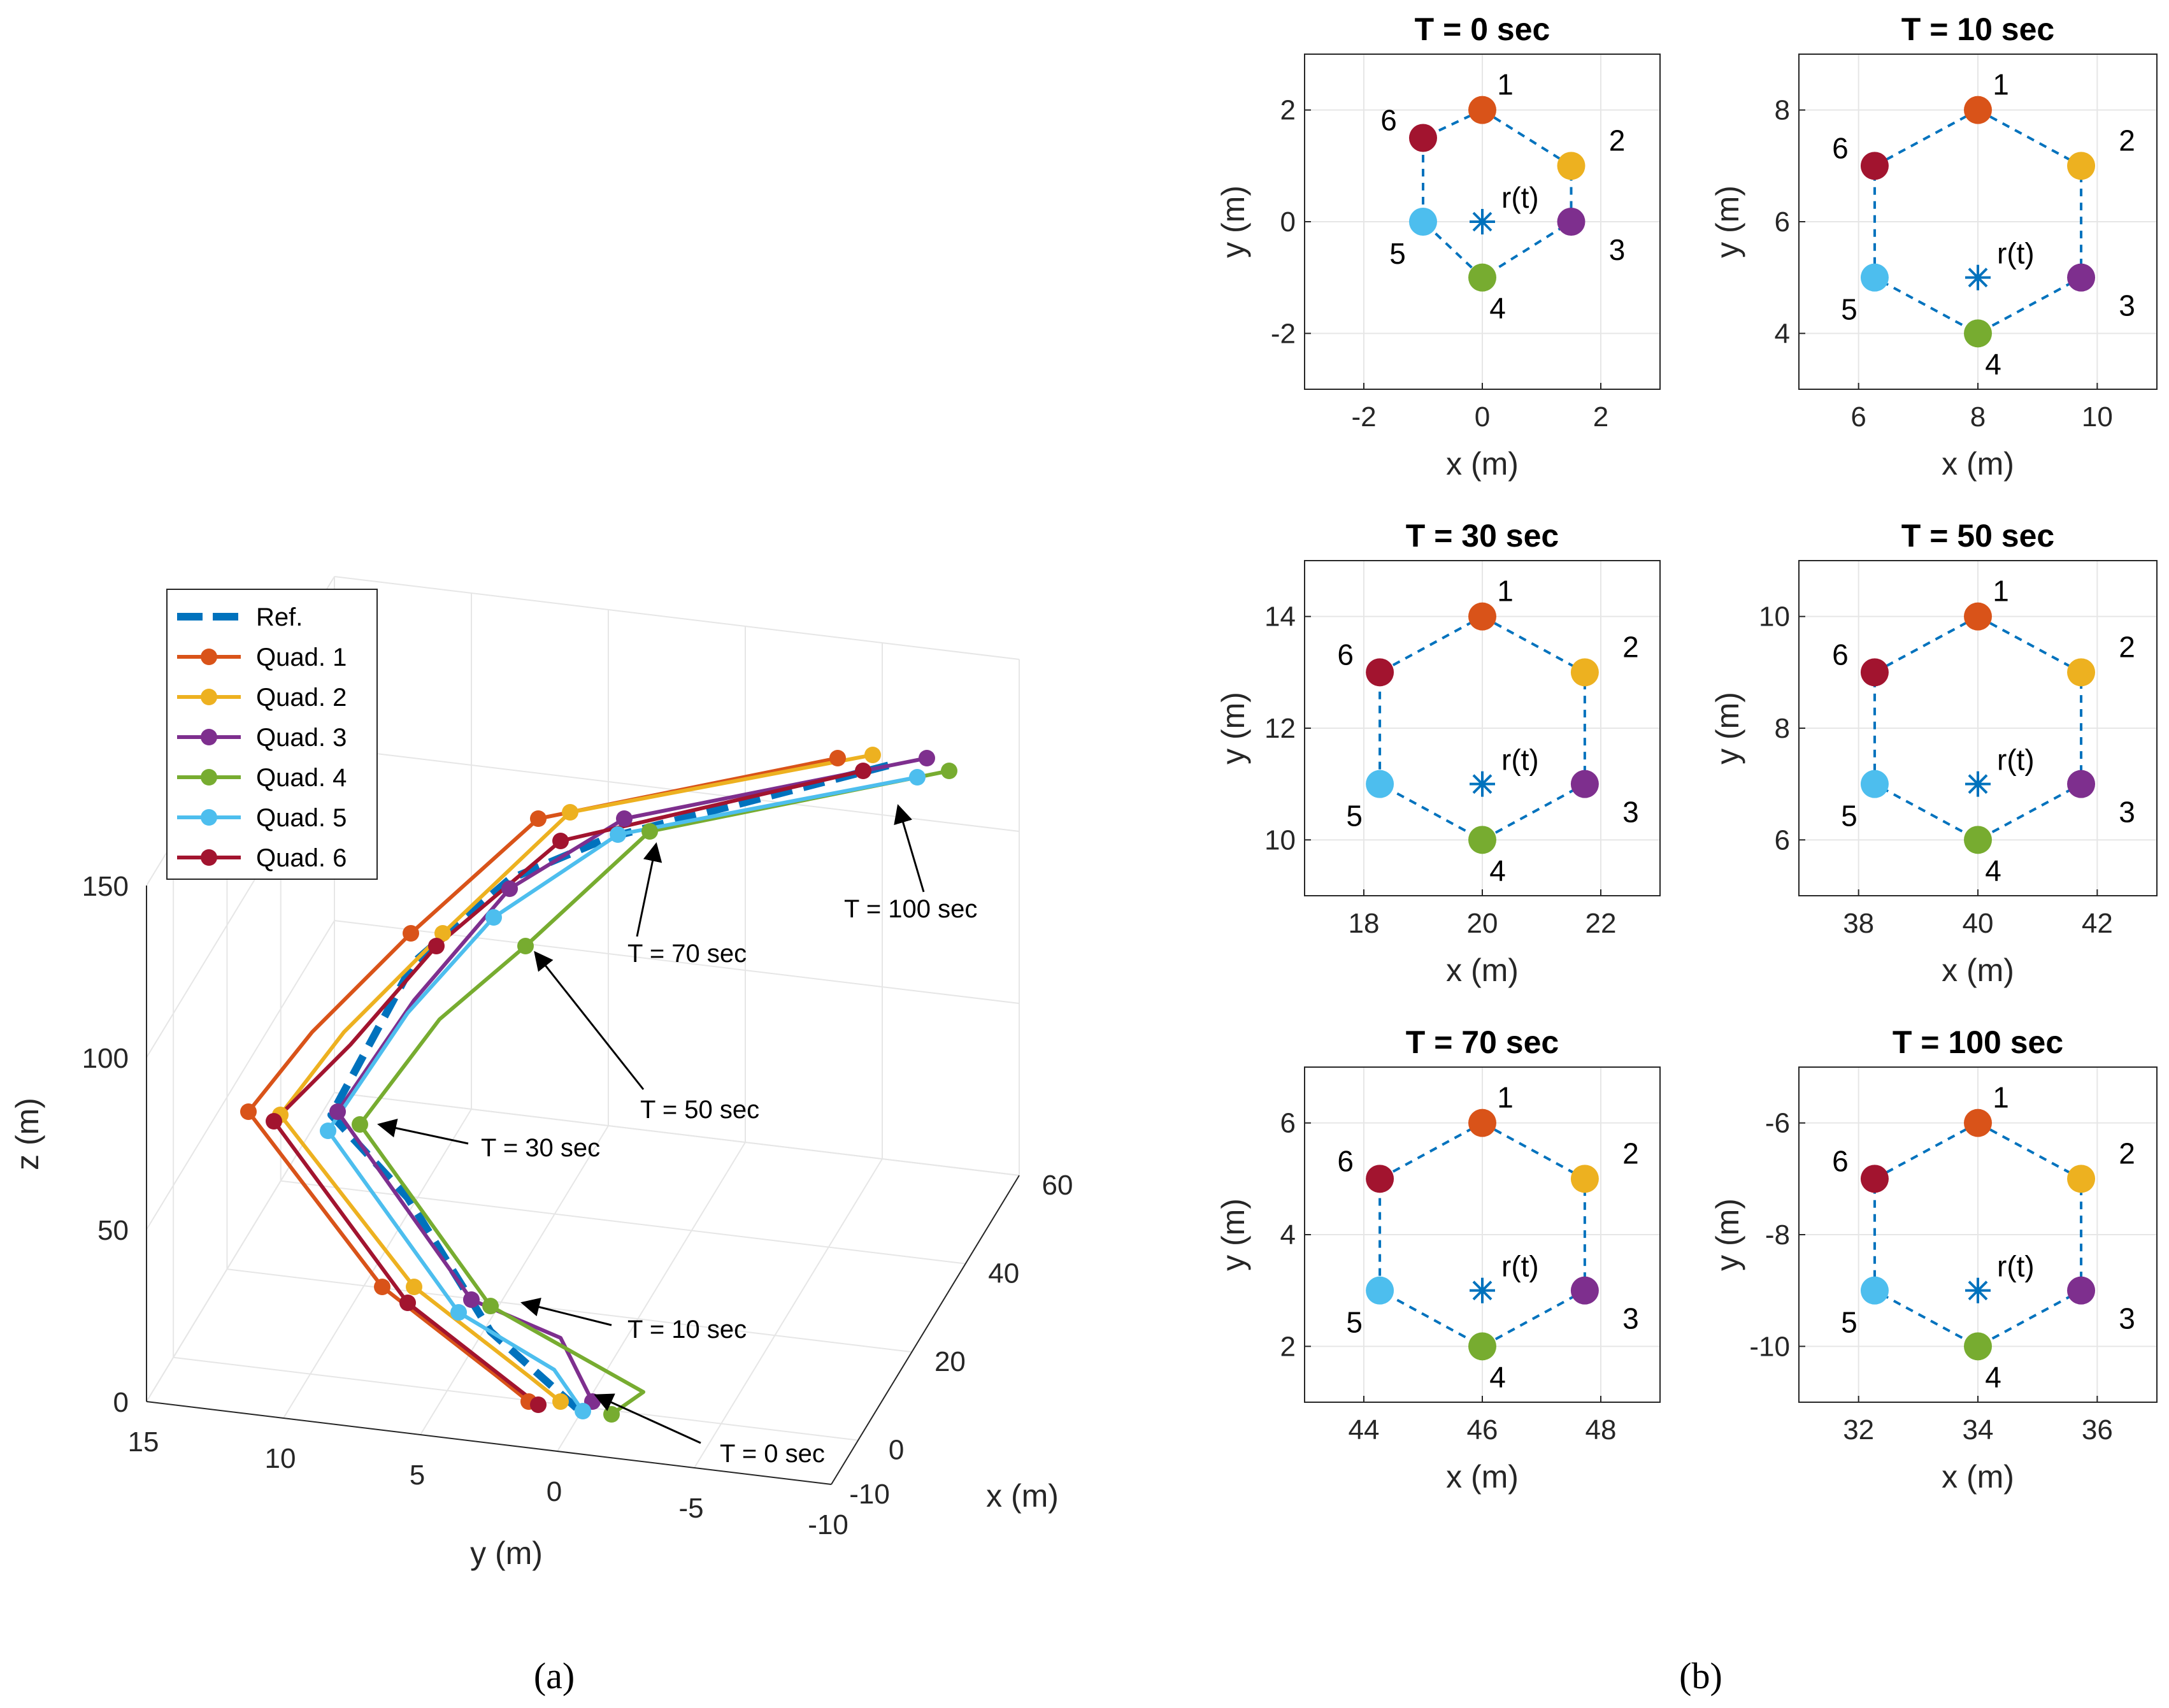 The image size is (2169, 1708). I want to click on legend-label-4: Quad. 4, so click(301, 778).